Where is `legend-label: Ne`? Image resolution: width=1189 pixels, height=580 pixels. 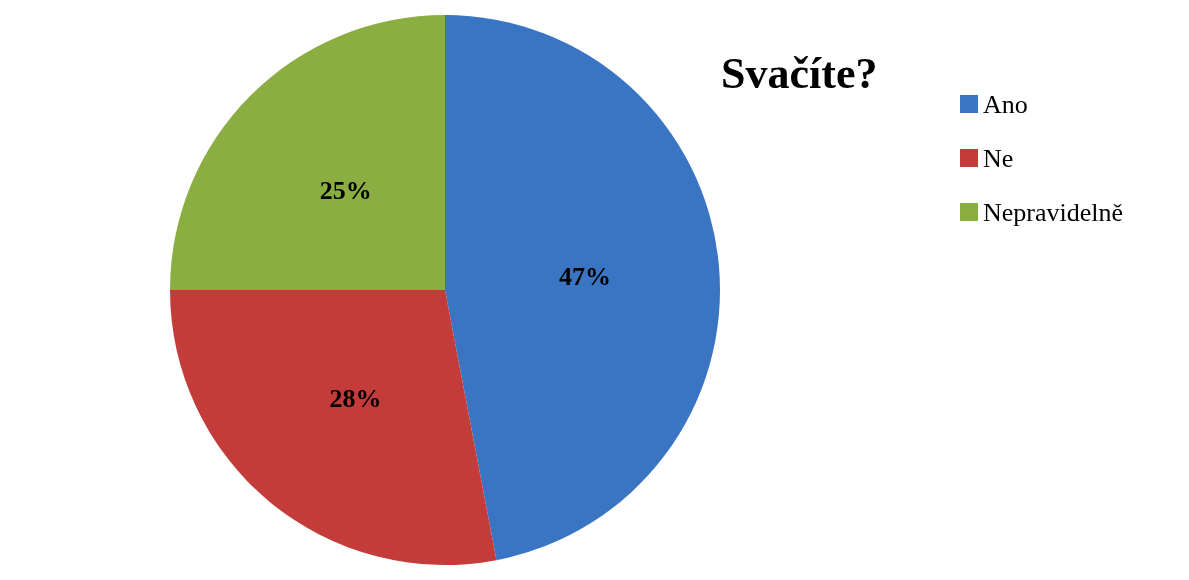 legend-label: Ne is located at coordinates (998, 158).